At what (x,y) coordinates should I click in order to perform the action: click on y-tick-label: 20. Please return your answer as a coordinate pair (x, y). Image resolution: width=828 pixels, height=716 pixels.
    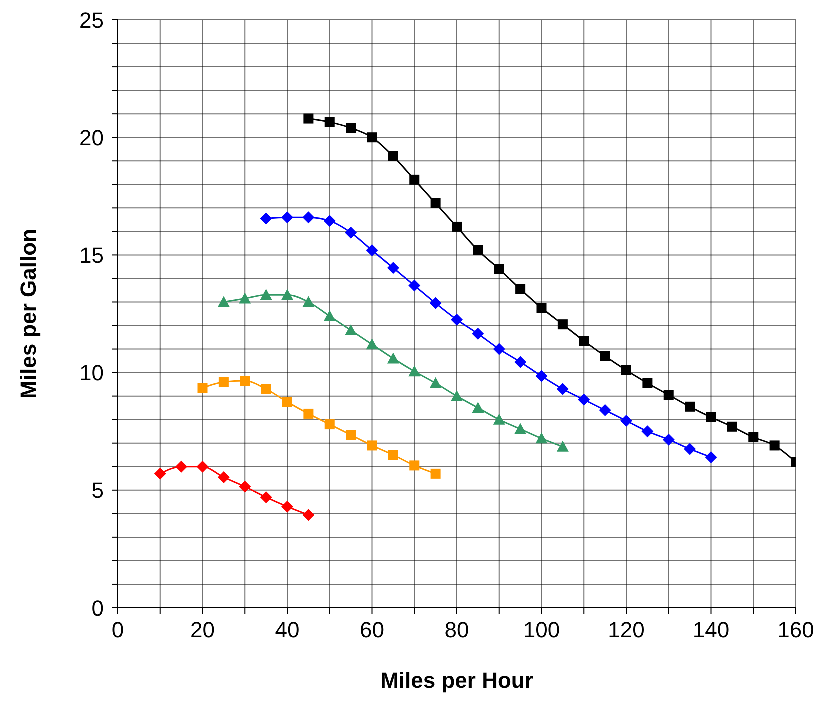
    Looking at the image, I should click on (92, 137).